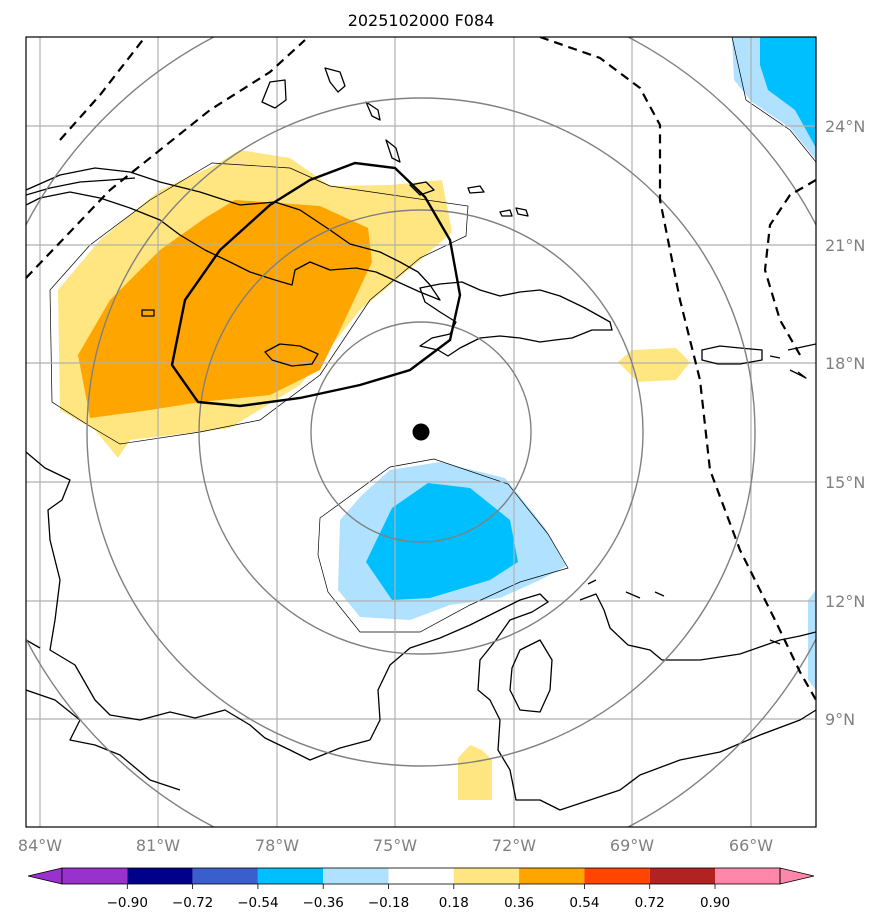  Describe the element at coordinates (845, 126) in the screenshot. I see `lat-label-24n: 24°N` at that location.